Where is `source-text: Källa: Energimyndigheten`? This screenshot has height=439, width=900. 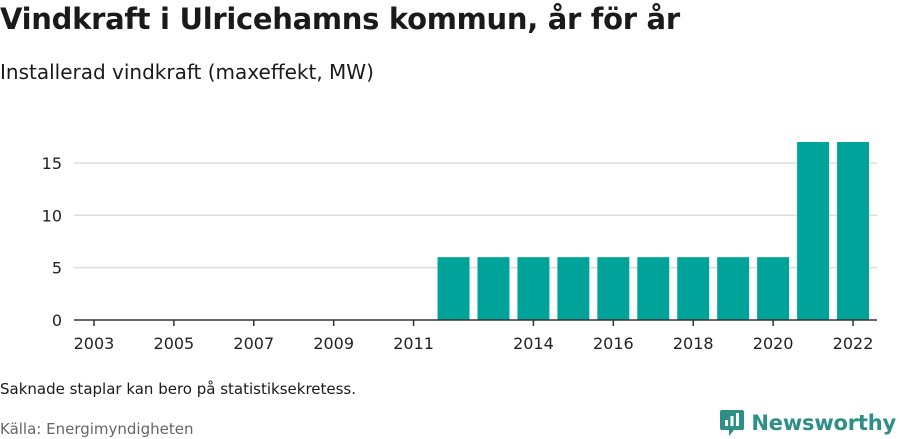
source-text: Källa: Energimyndigheten is located at coordinates (97, 429).